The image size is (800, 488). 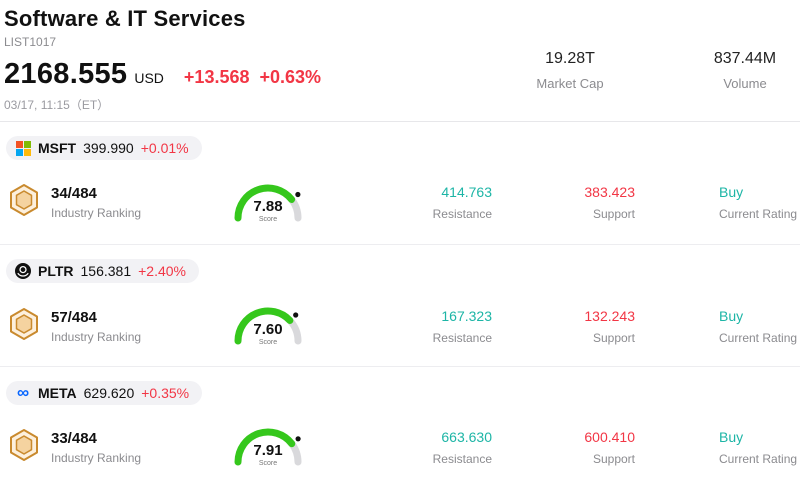 I want to click on stock-chip-meta: ∞ META 629.620 +0.35%, so click(x=104, y=393).